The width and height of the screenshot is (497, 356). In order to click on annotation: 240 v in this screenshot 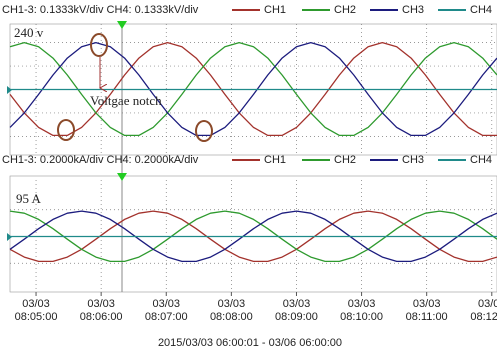, I will do `click(29, 32)`.